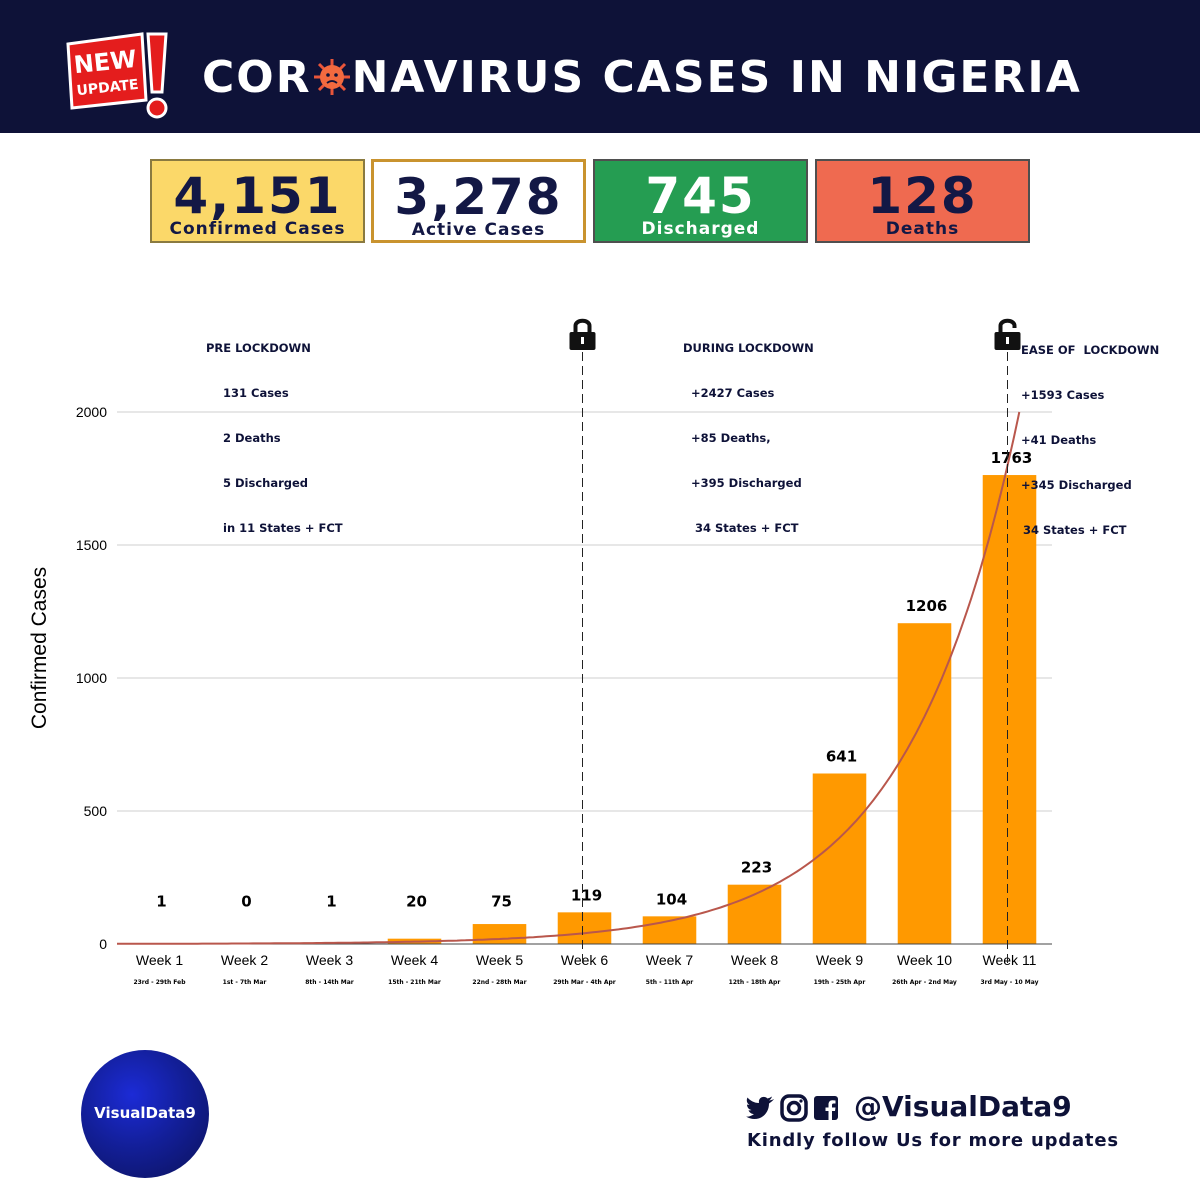 This screenshot has width=1200, height=1191. I want to click on visualdata9-logo: VisualData9, so click(145, 1114).